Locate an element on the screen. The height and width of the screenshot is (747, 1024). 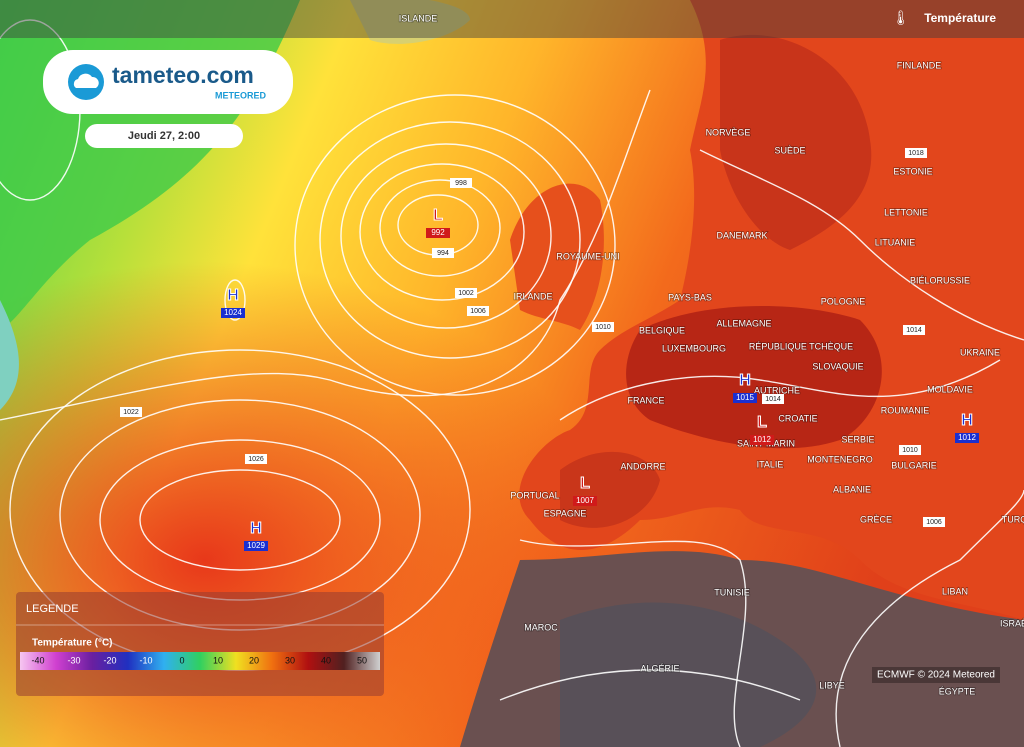
country-label: AUTRICHE is located at coordinates (777, 390).